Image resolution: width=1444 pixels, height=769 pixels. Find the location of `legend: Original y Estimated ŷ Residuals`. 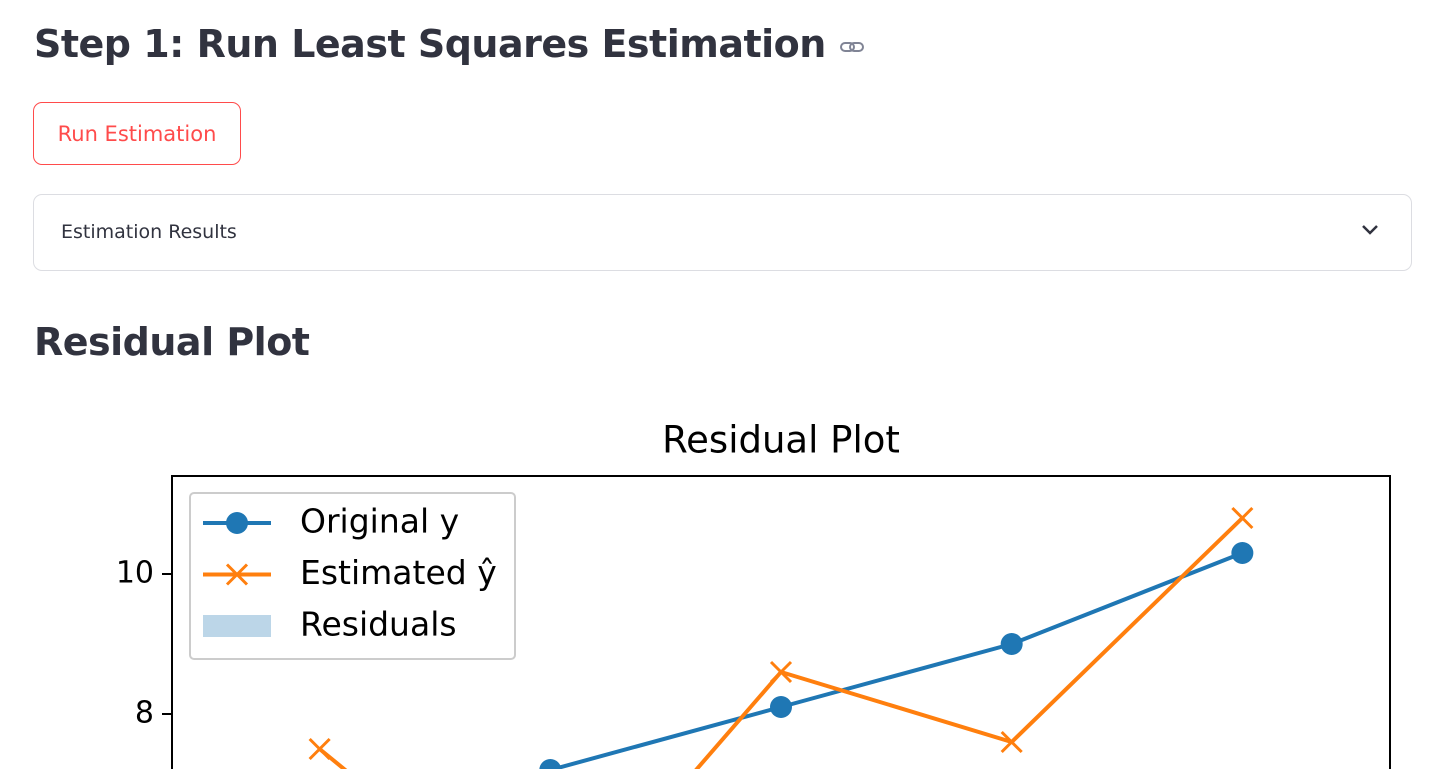

legend: Original y Estimated ŷ Residuals is located at coordinates (352, 576).